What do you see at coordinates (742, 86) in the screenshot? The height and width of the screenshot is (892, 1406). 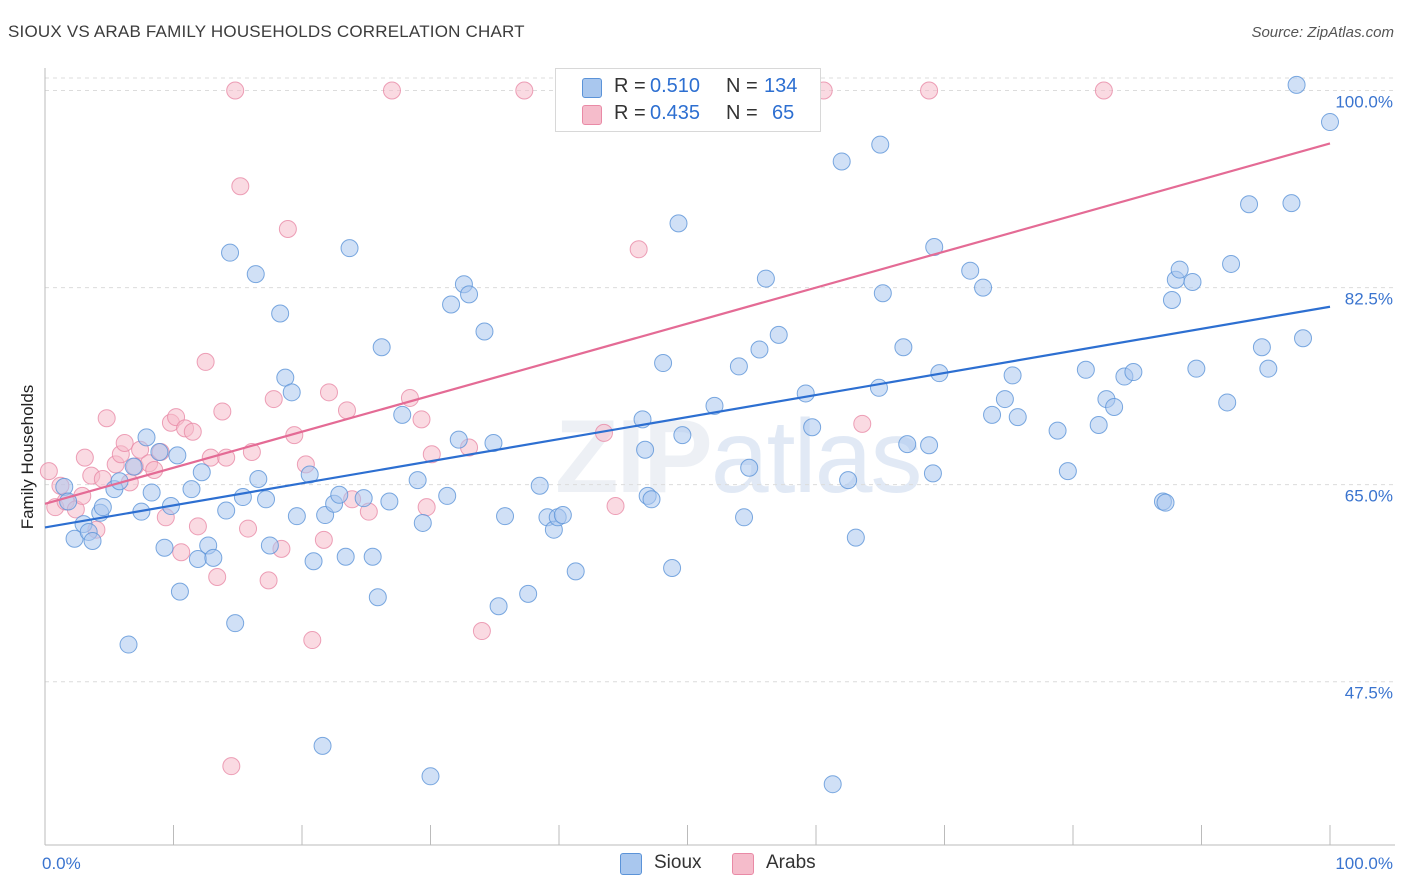 I see `sioux-n-label: N =` at bounding box center [742, 86].